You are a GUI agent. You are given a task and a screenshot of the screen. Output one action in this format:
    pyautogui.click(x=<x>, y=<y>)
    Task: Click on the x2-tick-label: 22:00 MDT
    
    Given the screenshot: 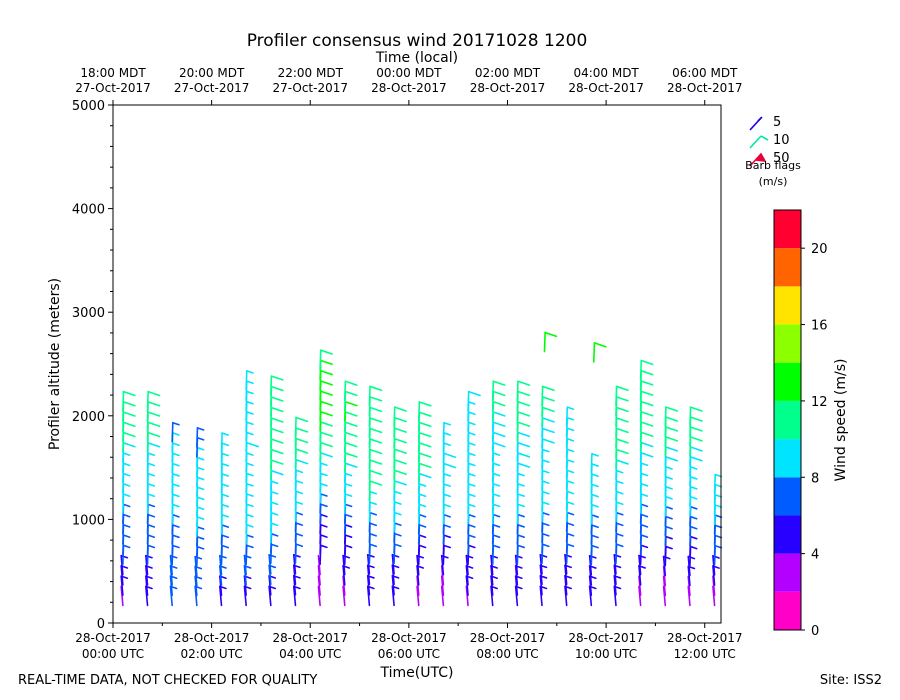 What is the action you would take?
    pyautogui.click(x=311, y=73)
    